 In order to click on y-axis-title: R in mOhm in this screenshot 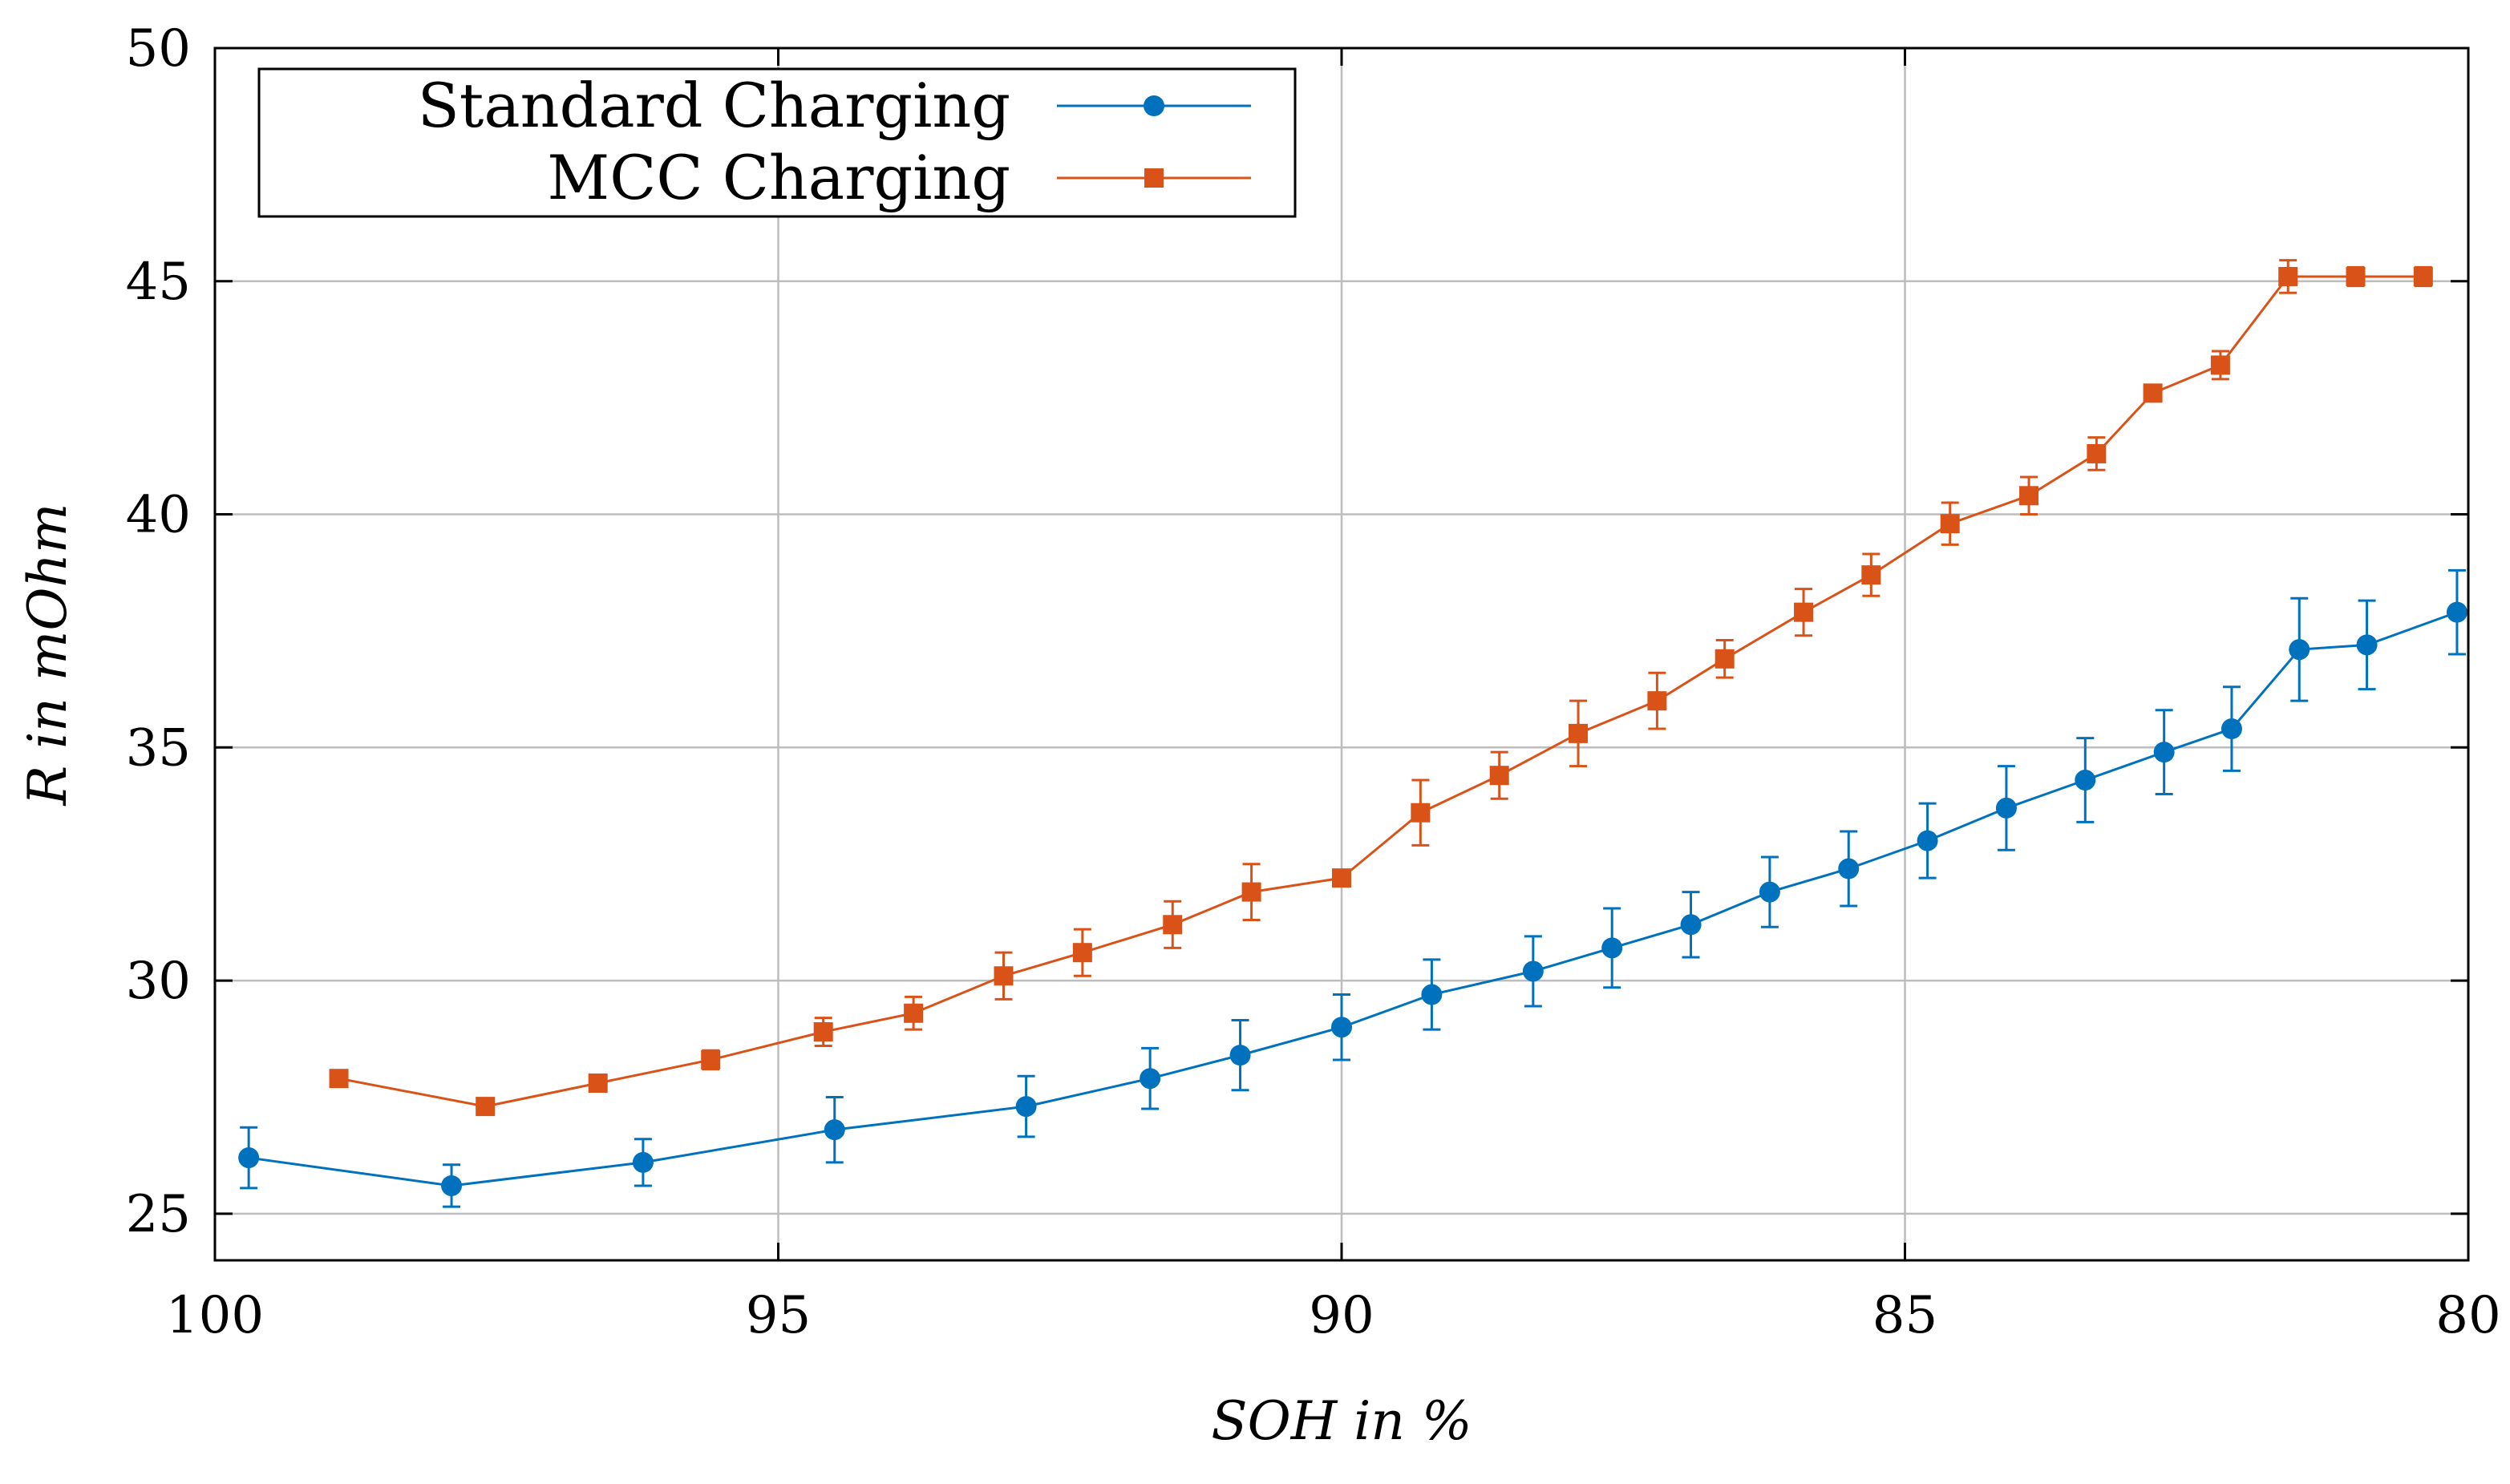, I will do `click(48, 654)`.